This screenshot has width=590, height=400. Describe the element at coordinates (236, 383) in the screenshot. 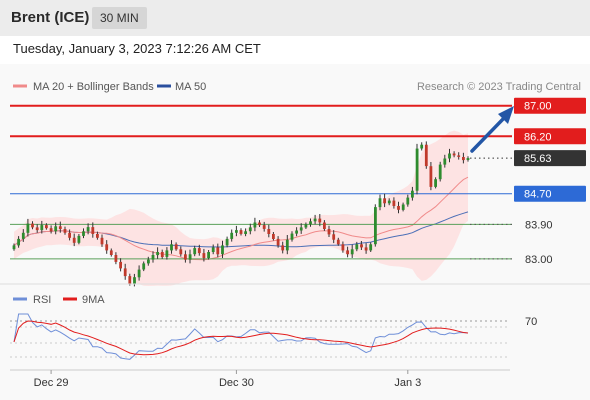

I see `x-tick-label: Dec 30` at that location.